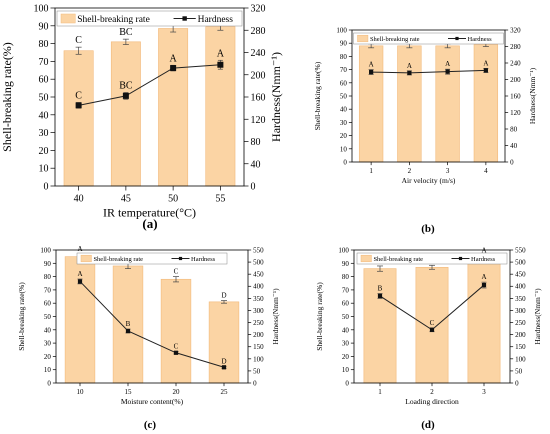 The image size is (550, 434). What do you see at coordinates (460, 258) in the screenshot?
I see `legend-line-marker` at bounding box center [460, 258].